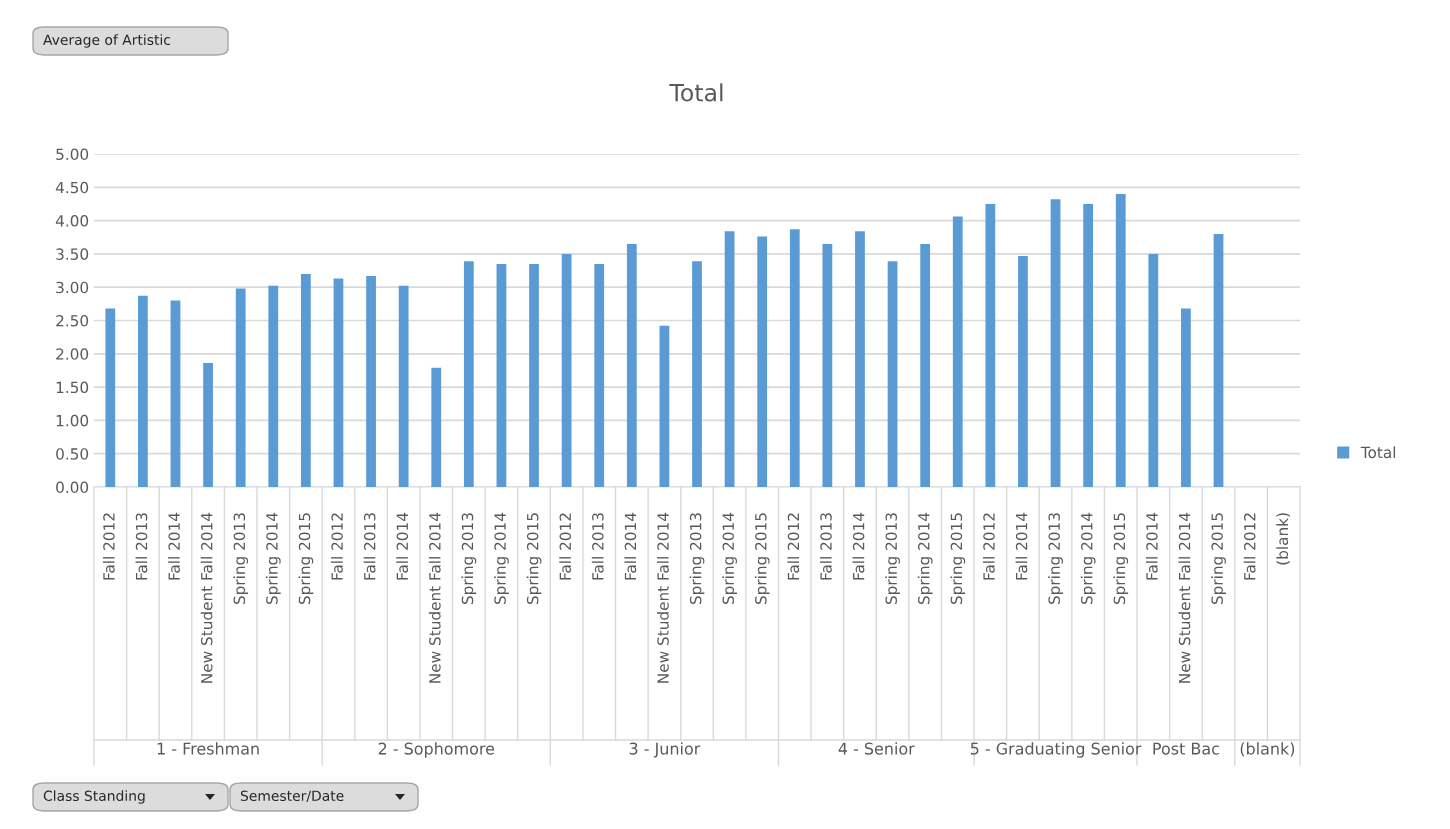 The height and width of the screenshot is (829, 1450). Describe the element at coordinates (72, 387) in the screenshot. I see `y-tick-label: 1.50` at that location.